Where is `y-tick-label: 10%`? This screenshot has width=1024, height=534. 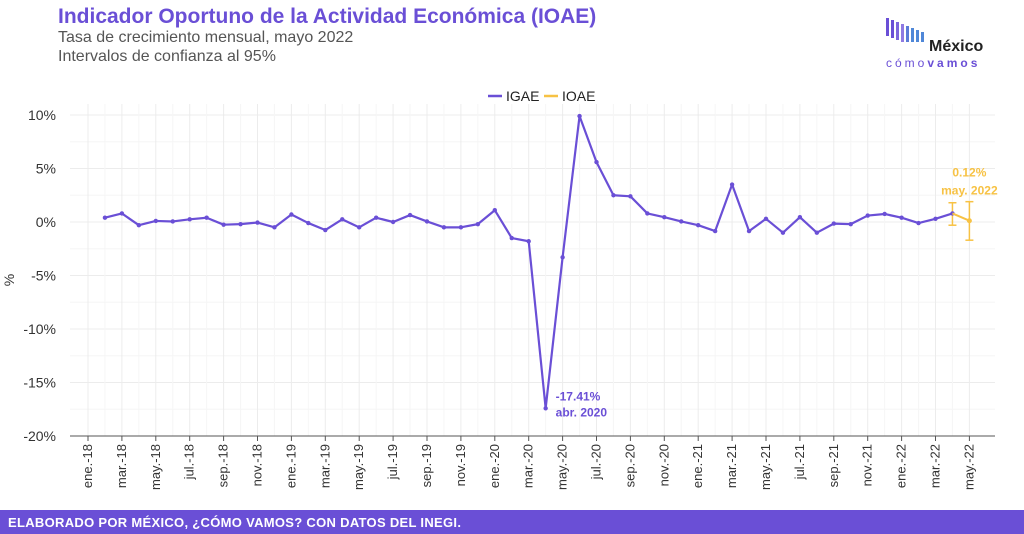
y-tick-label: 10% is located at coordinates (42, 115).